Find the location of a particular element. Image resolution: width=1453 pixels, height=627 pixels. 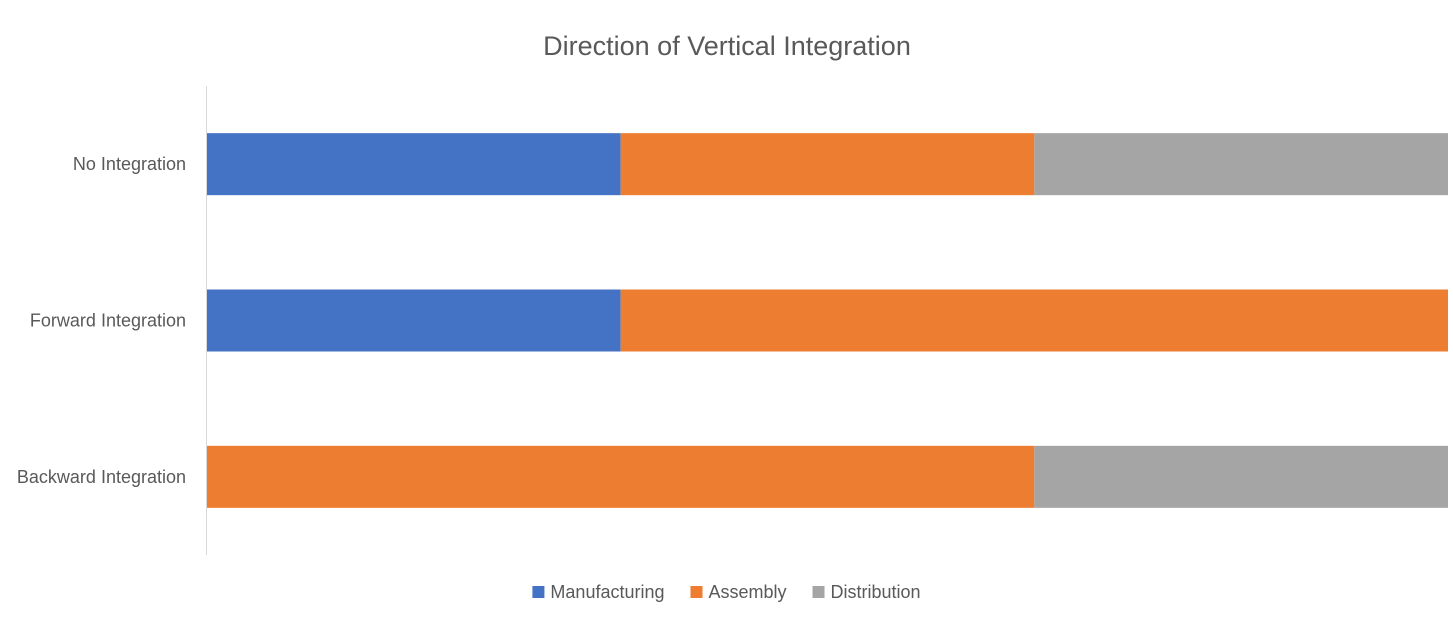

bar-backward-integration-assembly is located at coordinates (621, 476).